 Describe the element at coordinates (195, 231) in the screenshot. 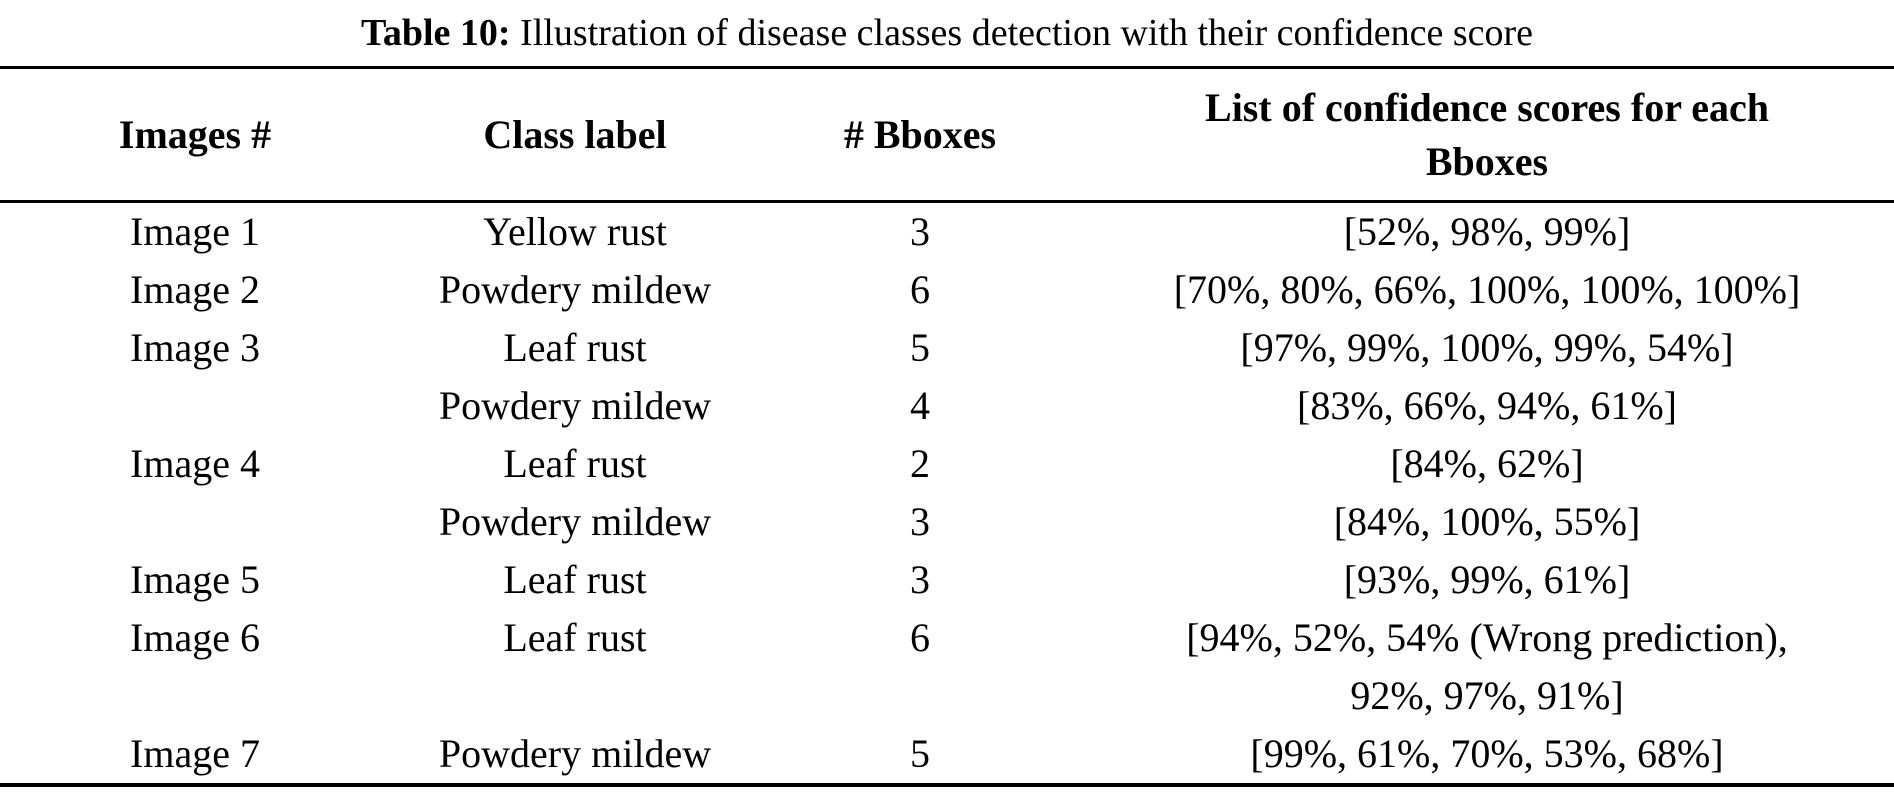

I see `cell-image: Image 1` at that location.